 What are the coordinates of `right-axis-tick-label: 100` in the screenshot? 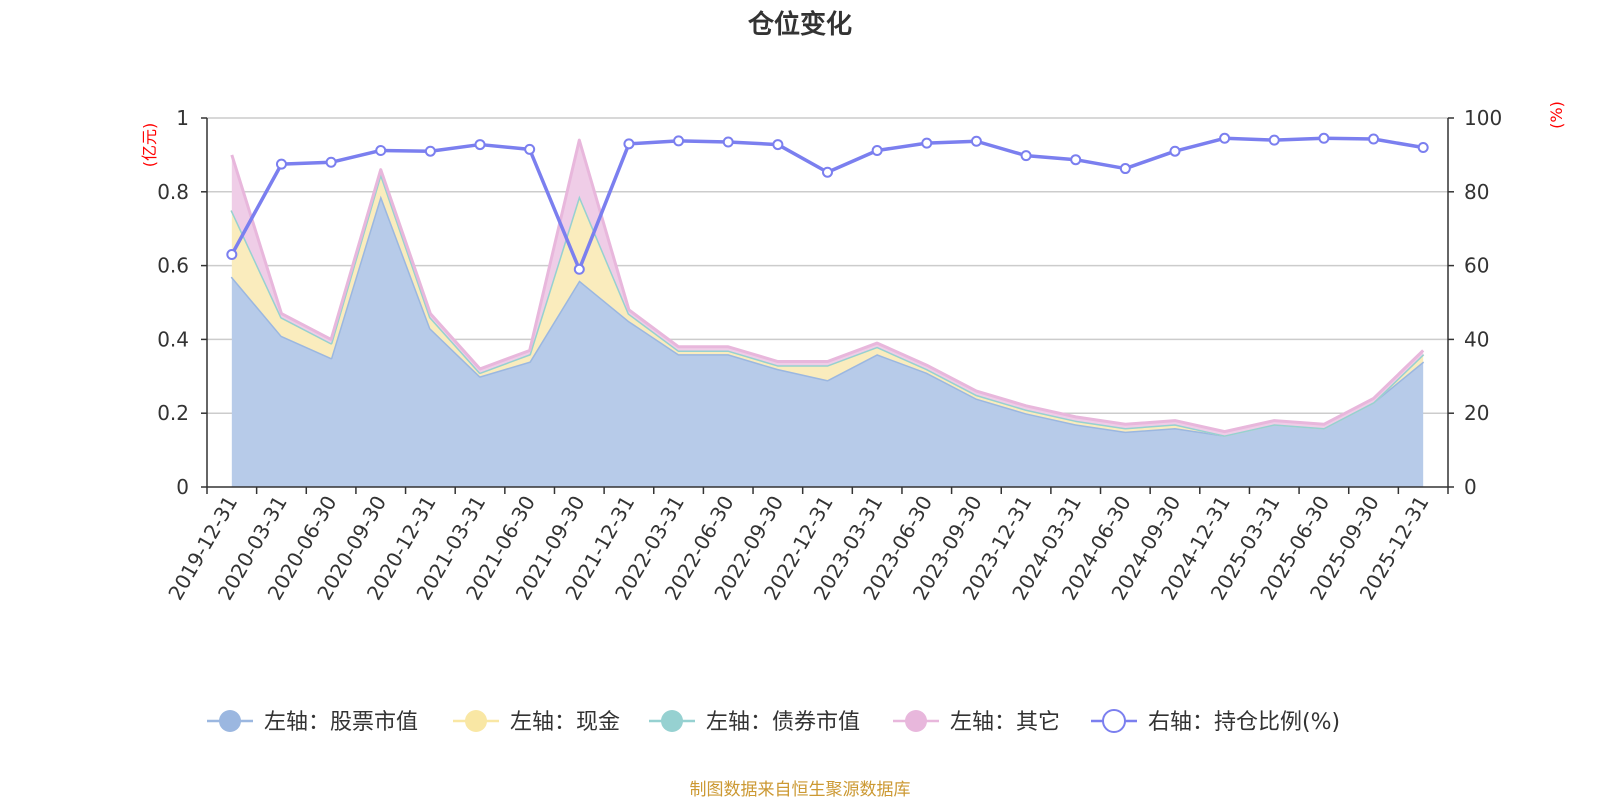 It's located at (1483, 118).